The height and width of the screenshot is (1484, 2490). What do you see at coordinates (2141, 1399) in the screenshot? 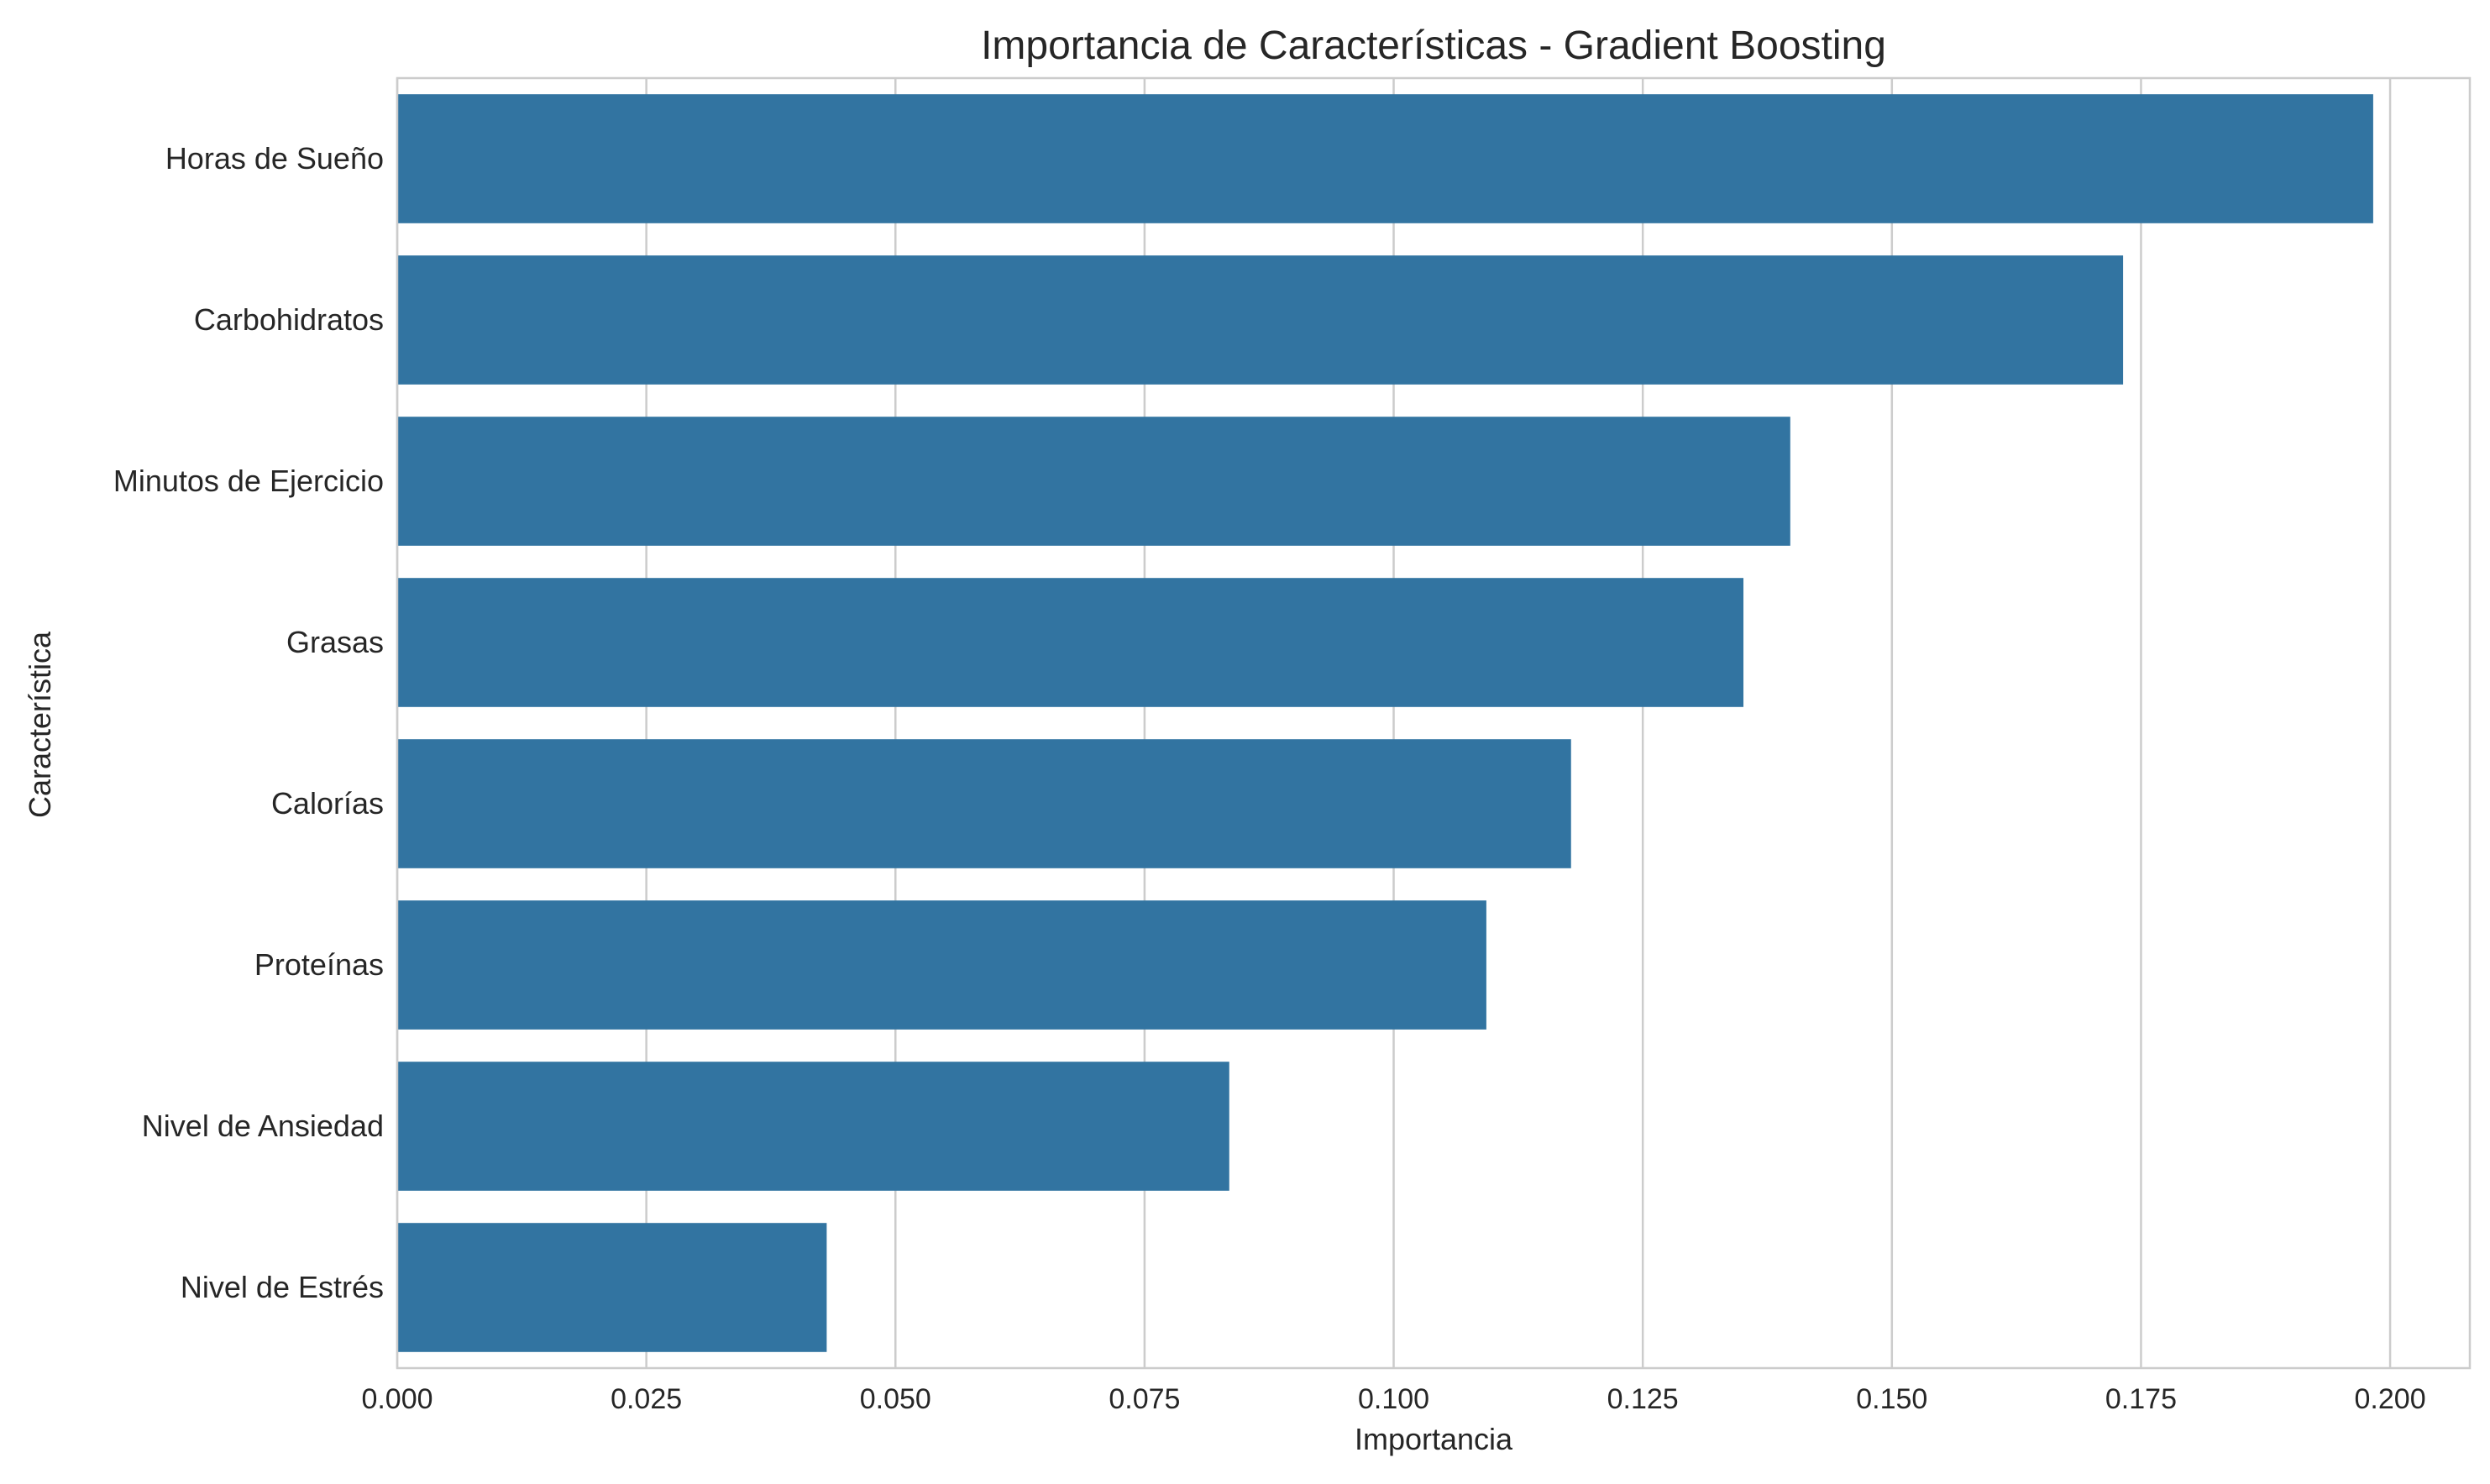
I see `x-tick-label: 0.175` at bounding box center [2141, 1399].